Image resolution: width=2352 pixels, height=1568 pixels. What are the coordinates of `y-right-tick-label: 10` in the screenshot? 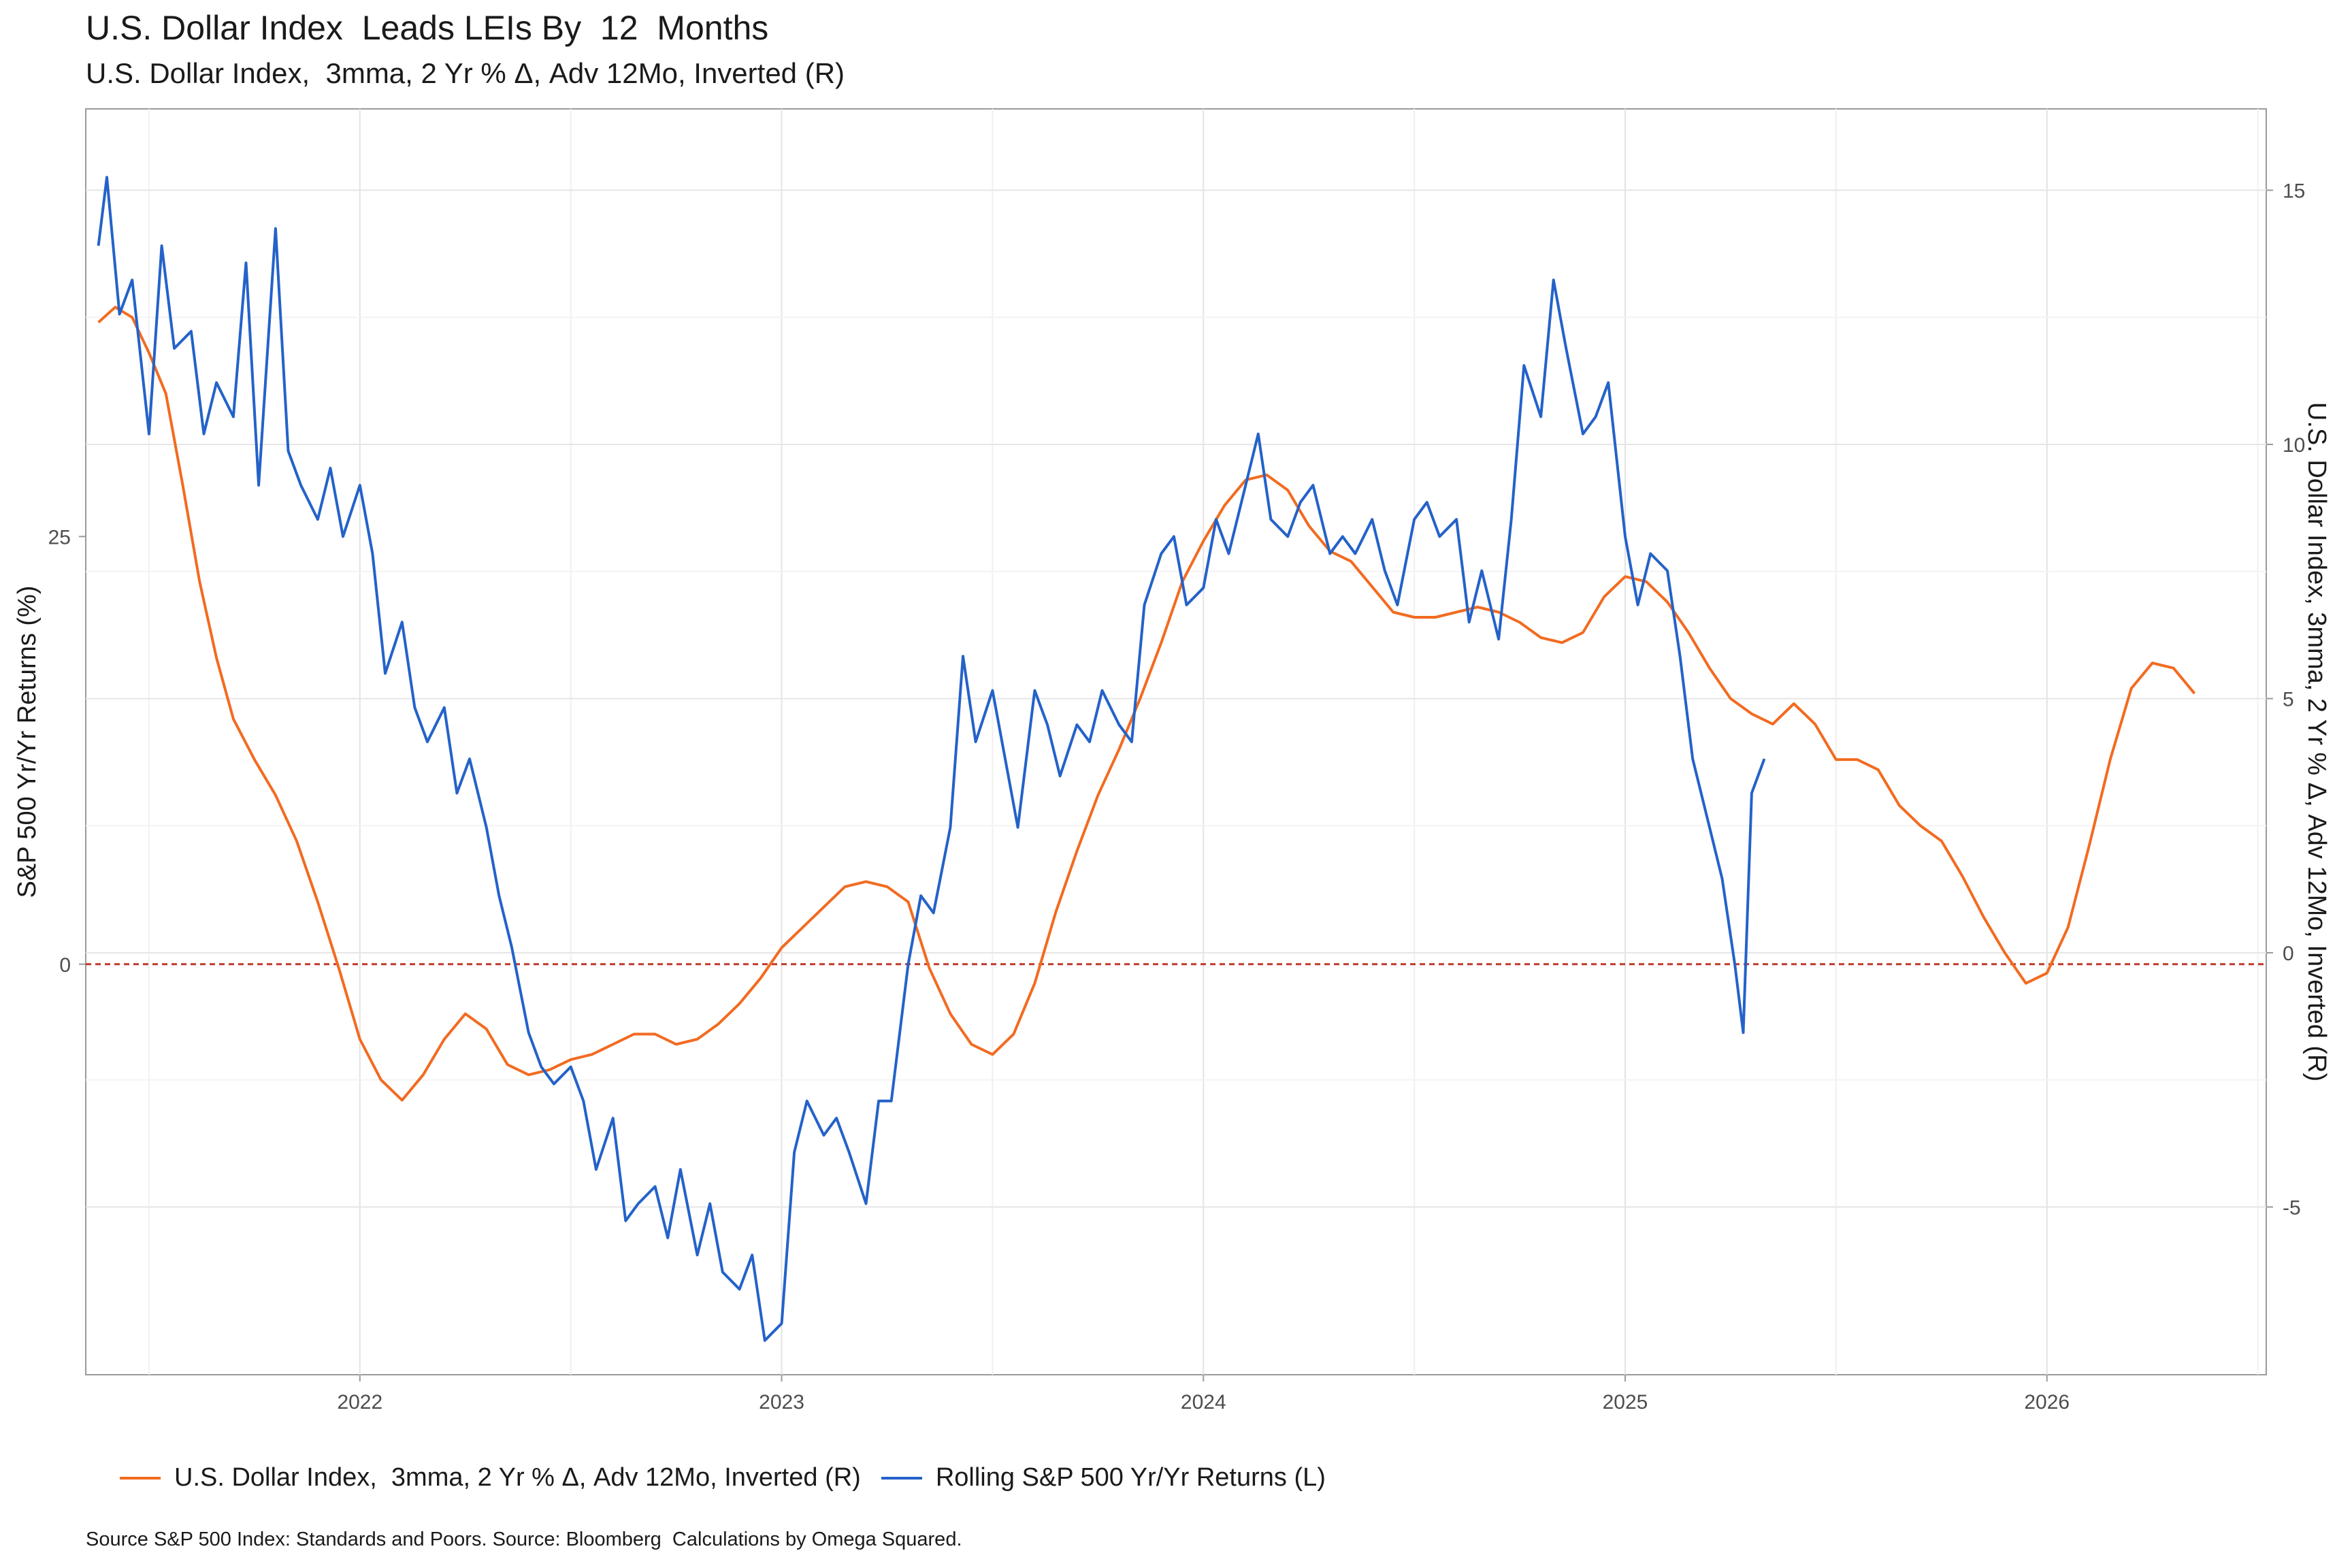 It's located at (2294, 446).